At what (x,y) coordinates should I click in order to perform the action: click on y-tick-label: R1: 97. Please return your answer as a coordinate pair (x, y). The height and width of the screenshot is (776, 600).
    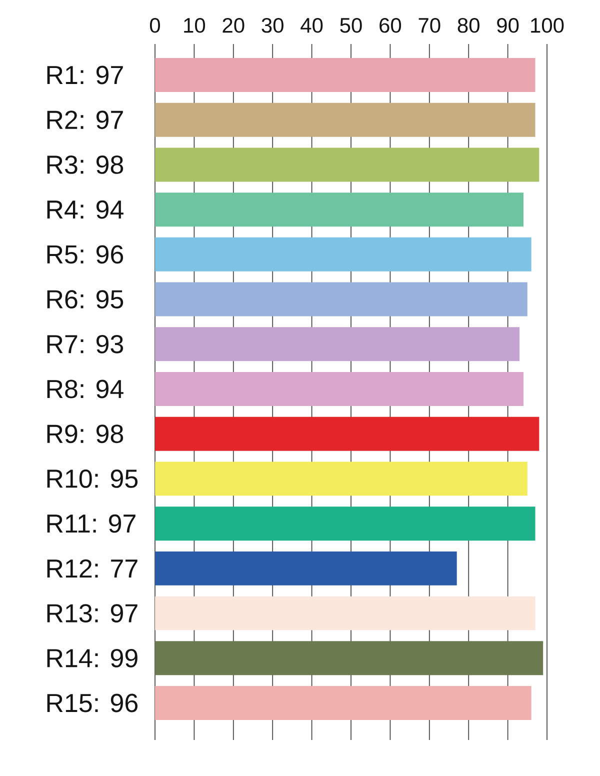
    Looking at the image, I should click on (85, 75).